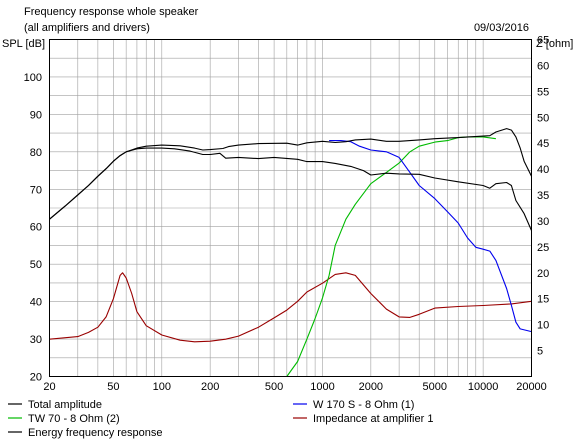  What do you see at coordinates (36, 340) in the screenshot?
I see `y-tick-label: 30` at bounding box center [36, 340].